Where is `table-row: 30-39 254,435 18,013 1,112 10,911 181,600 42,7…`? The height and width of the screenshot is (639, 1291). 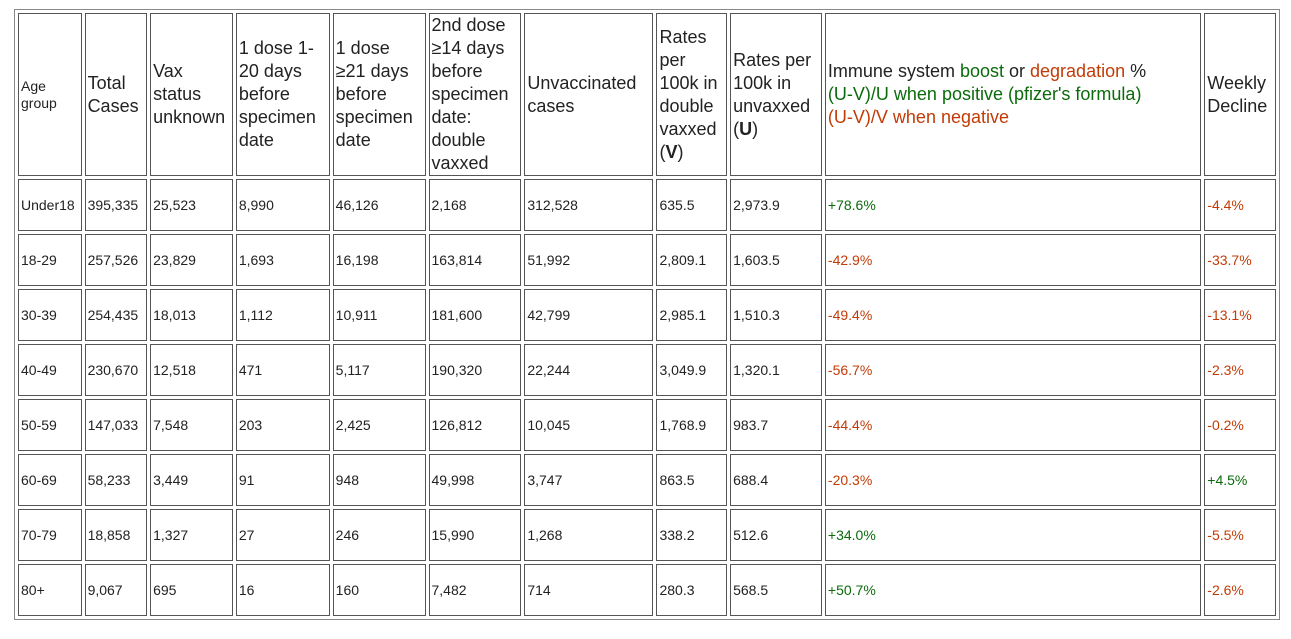
table-row: 30-39 254,435 18,013 1,112 10,911 181,600 42,7… is located at coordinates (647, 315).